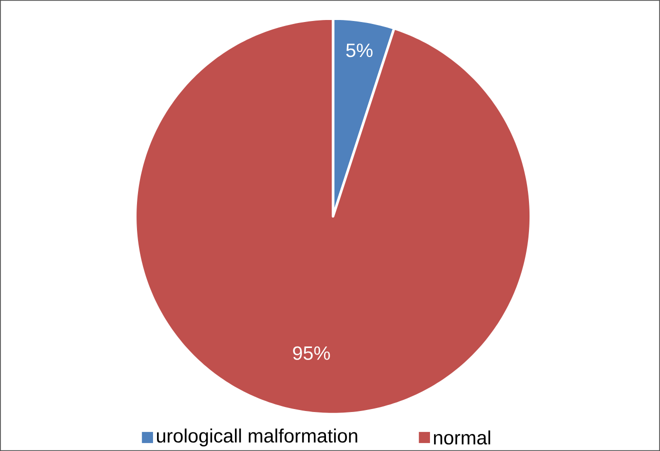 The width and height of the screenshot is (660, 451). I want to click on data-label: 5%, so click(359, 51).